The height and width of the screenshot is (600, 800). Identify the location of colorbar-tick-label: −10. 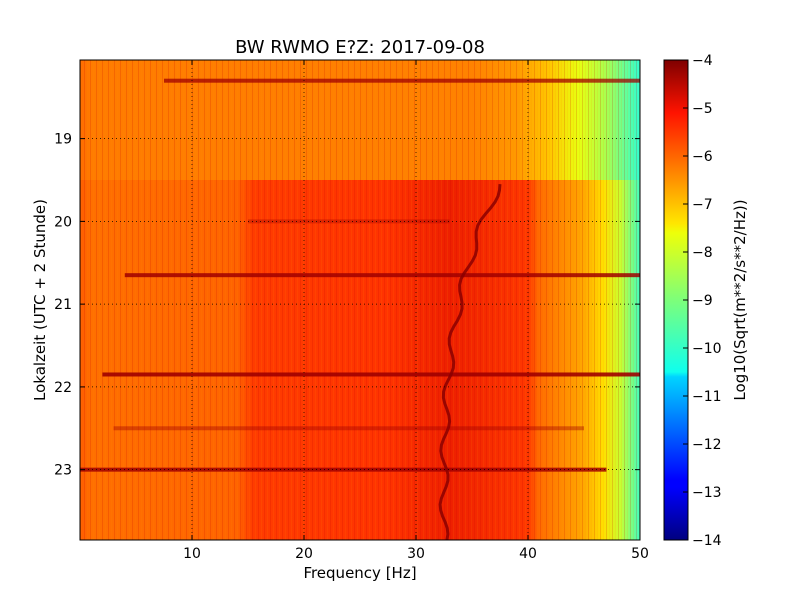
(707, 349).